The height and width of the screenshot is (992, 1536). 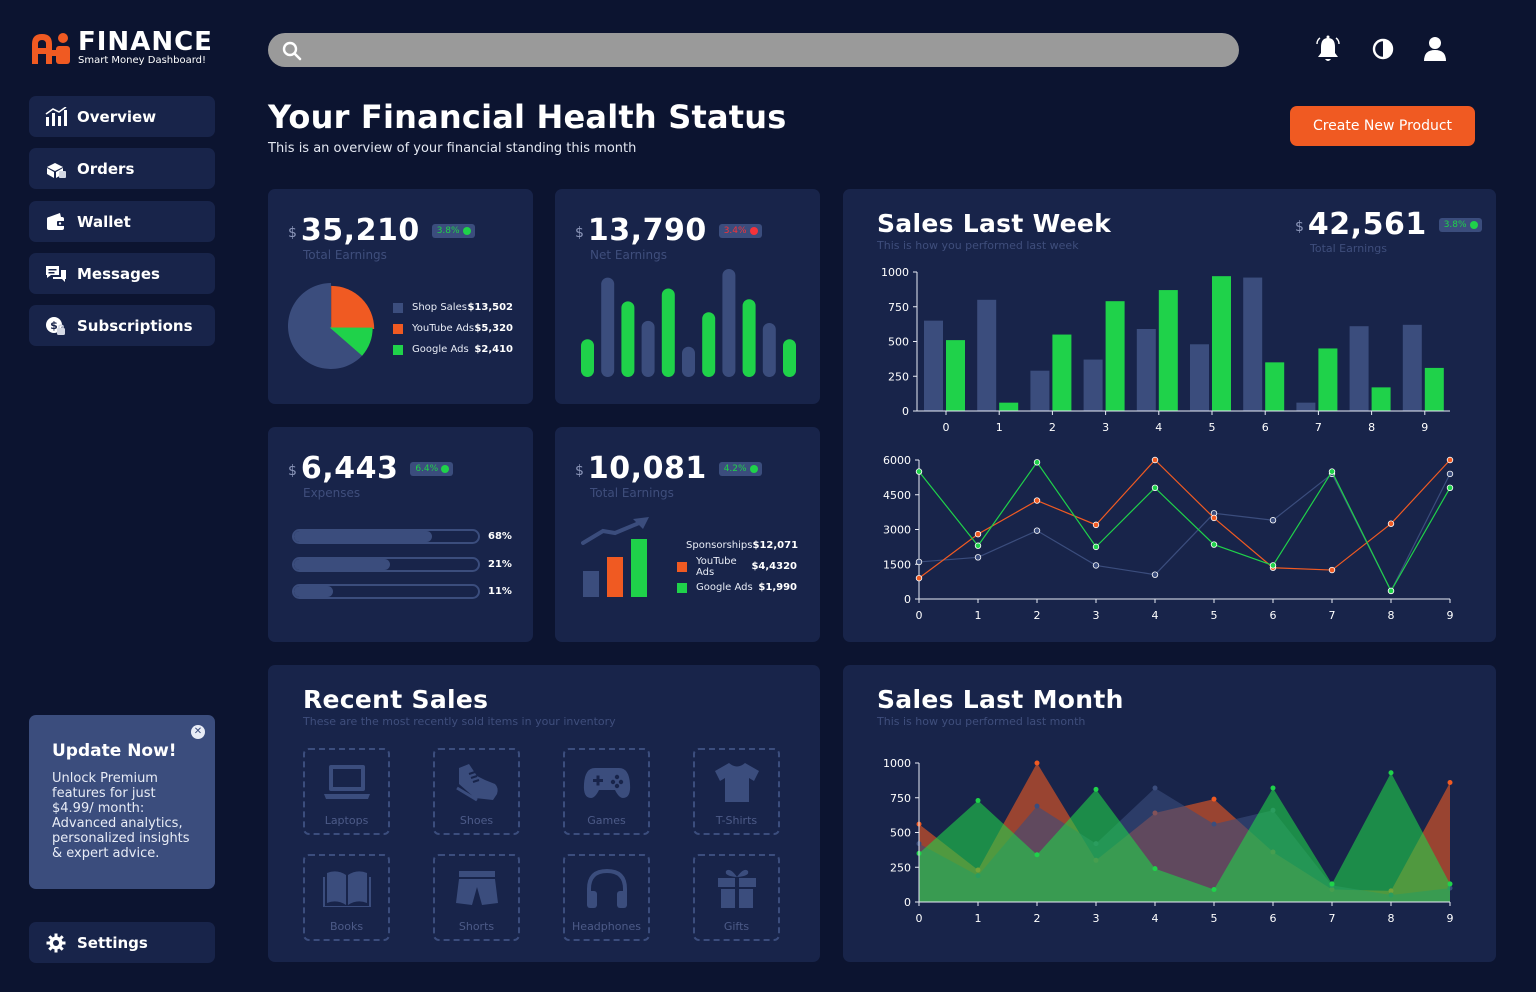 I want to click on progress-row: 68%, so click(x=402, y=536).